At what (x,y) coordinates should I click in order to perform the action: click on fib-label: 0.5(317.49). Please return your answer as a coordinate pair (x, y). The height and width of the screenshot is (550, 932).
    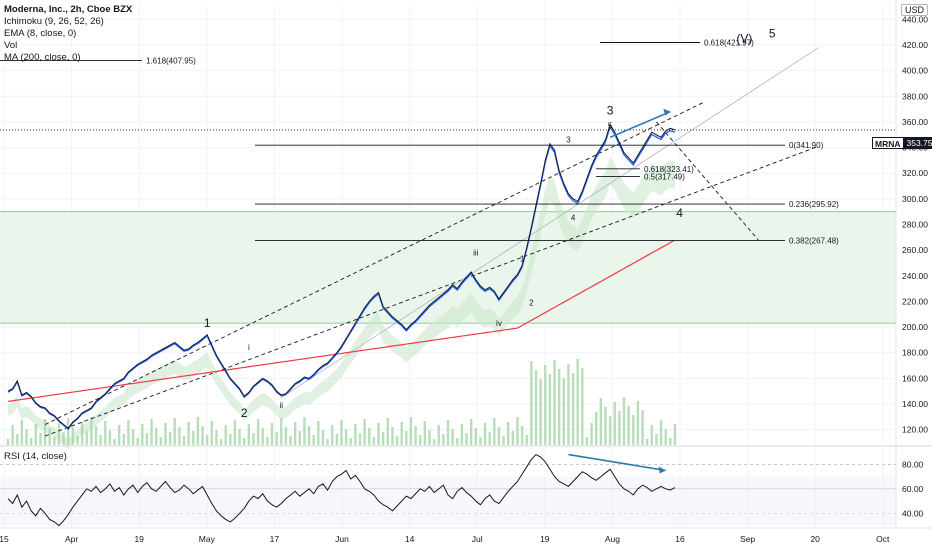
    Looking at the image, I should click on (664, 176).